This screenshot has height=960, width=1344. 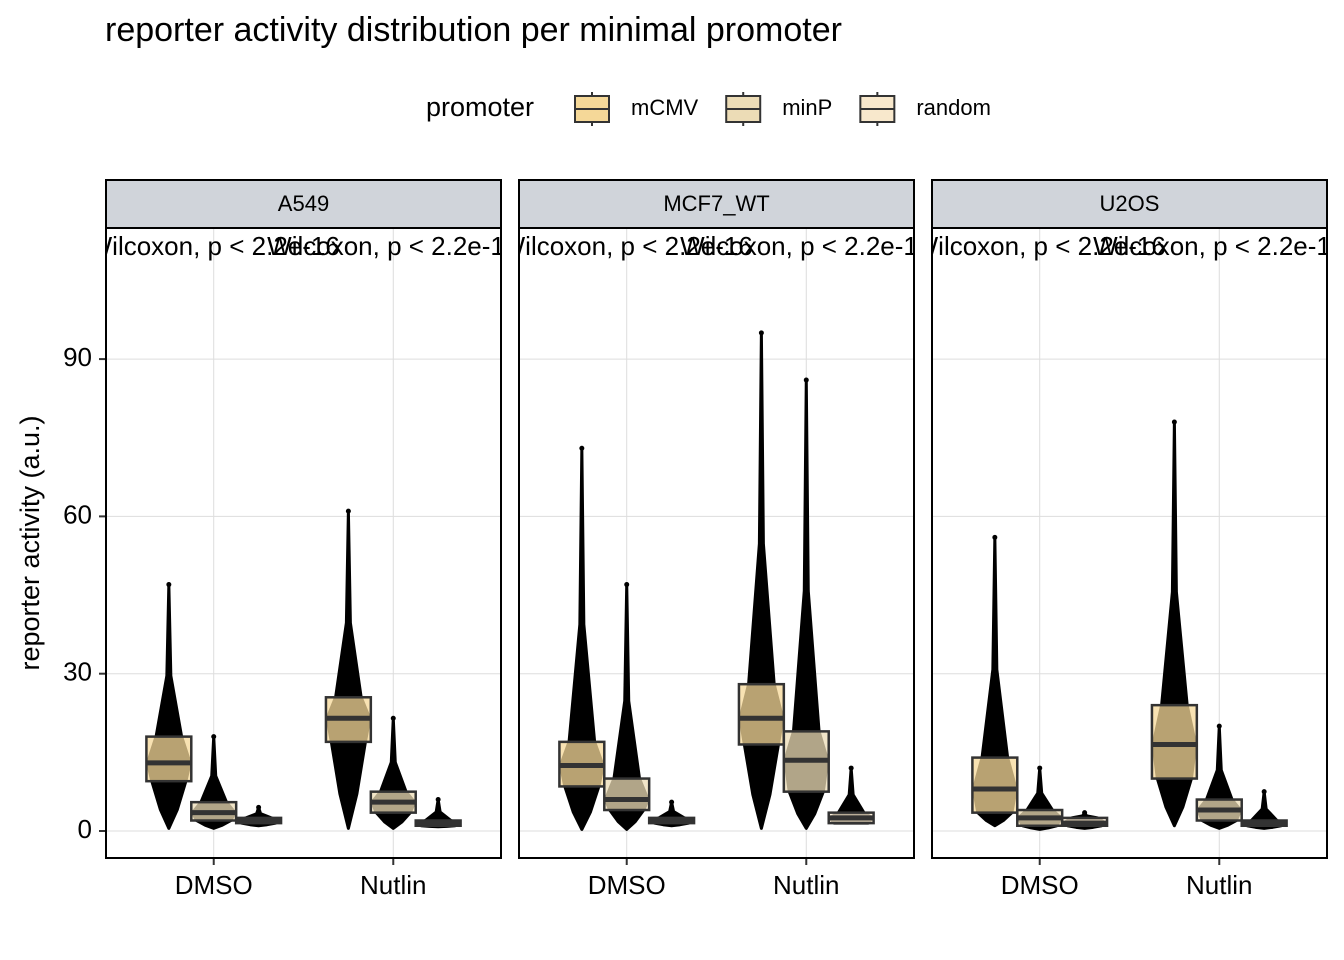 I want to click on legend-item: random, so click(x=925, y=109).